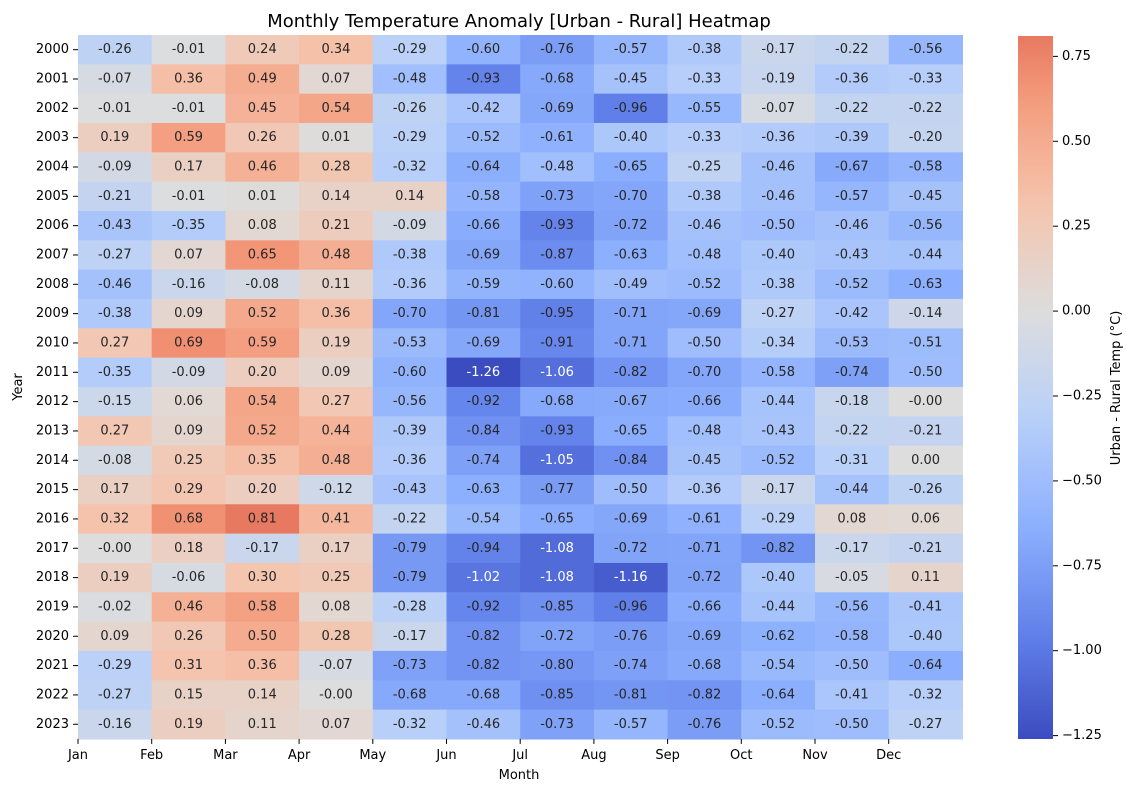 This screenshot has width=1144, height=796. I want to click on cell-value-label: 0.06, so click(188, 401).